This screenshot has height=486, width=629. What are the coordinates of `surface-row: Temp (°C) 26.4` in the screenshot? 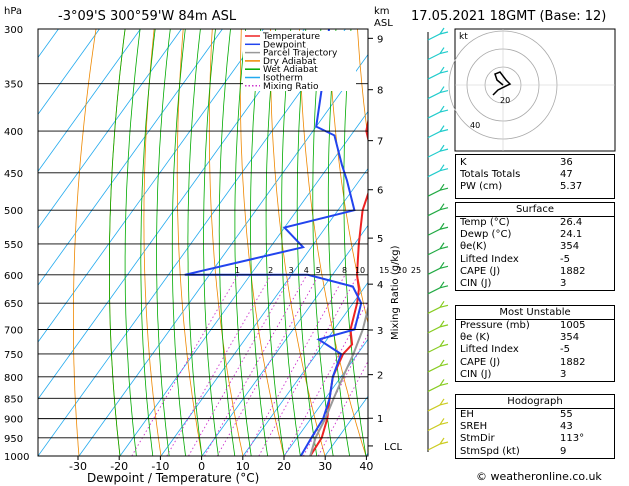 It's located at (535, 223).